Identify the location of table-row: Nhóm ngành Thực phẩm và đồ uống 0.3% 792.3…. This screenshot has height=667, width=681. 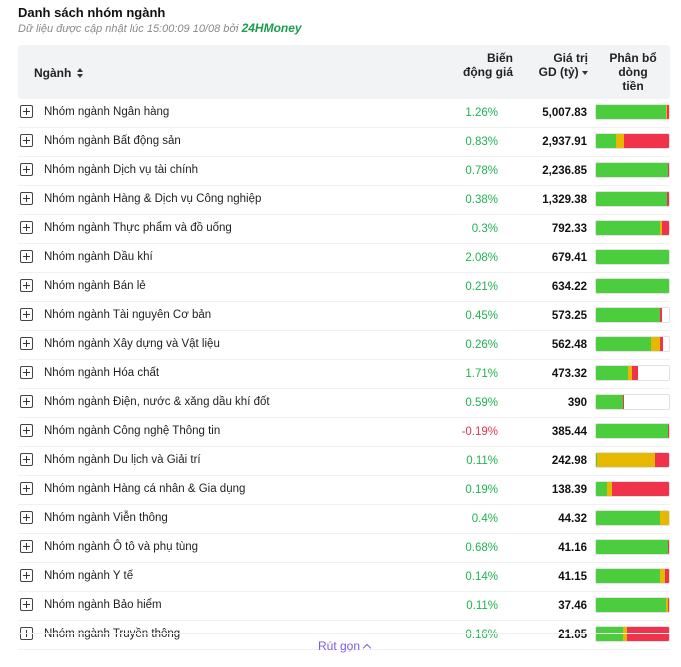
(344, 229).